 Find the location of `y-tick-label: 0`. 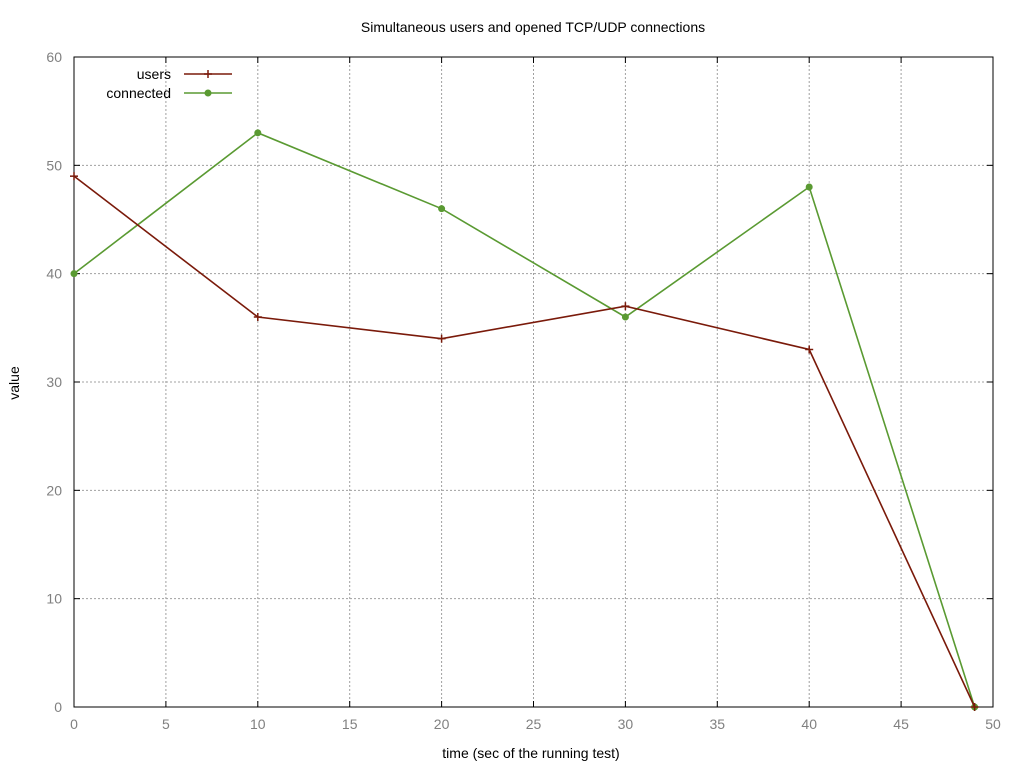

y-tick-label: 0 is located at coordinates (58, 707).